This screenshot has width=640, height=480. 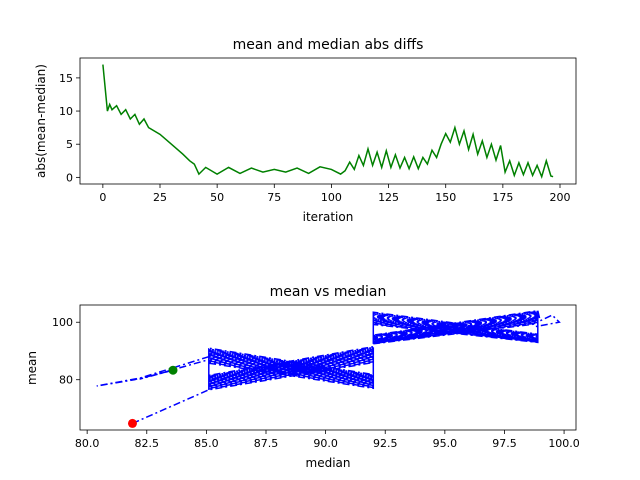 What do you see at coordinates (69, 144) in the screenshot?
I see `y-tick-label: 5` at bounding box center [69, 144].